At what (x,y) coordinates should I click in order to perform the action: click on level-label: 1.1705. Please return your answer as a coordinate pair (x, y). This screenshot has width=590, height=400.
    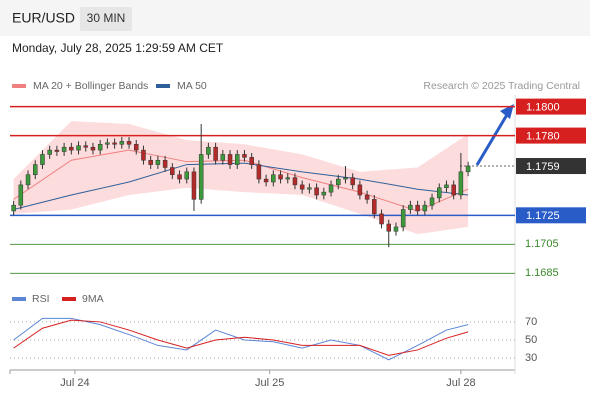
    Looking at the image, I should click on (542, 244).